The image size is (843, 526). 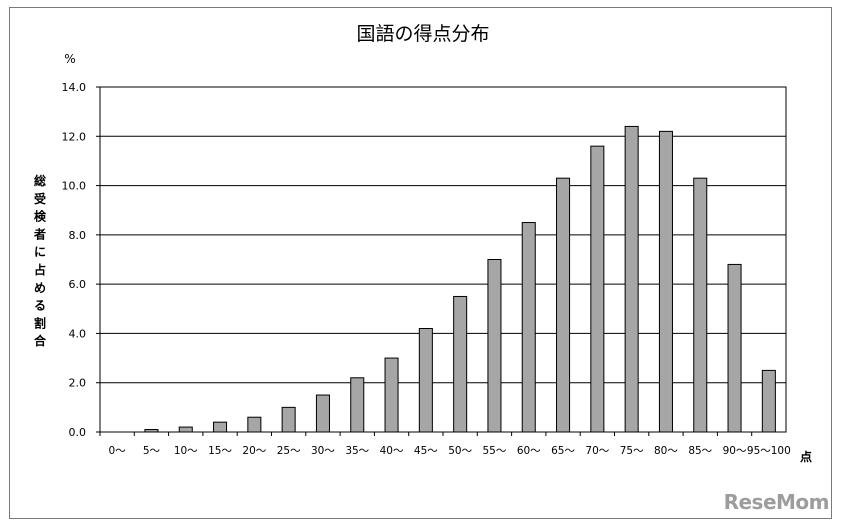 What do you see at coordinates (40, 288) in the screenshot?
I see `y-axis-label-char: め` at bounding box center [40, 288].